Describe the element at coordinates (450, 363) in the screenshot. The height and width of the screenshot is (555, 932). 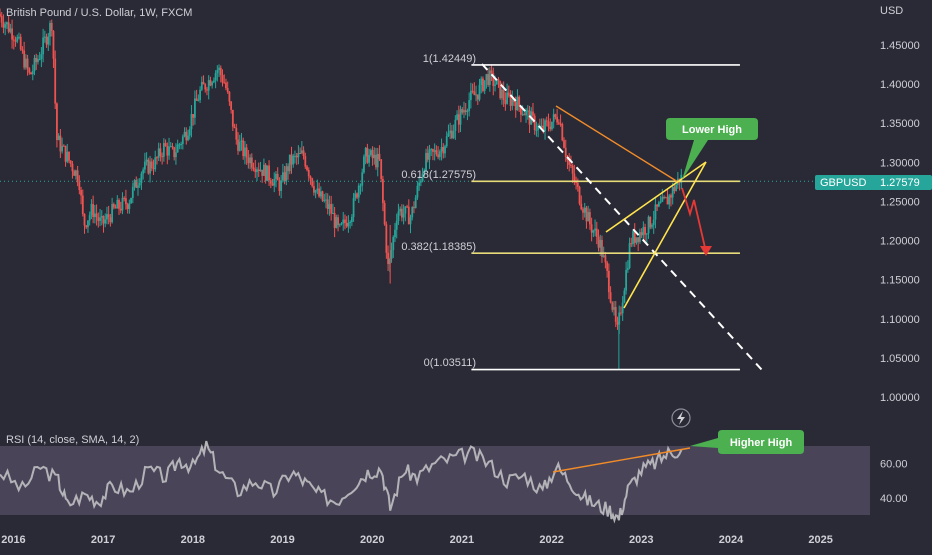
I see `fib-label-0: 0(1.03511)` at that location.